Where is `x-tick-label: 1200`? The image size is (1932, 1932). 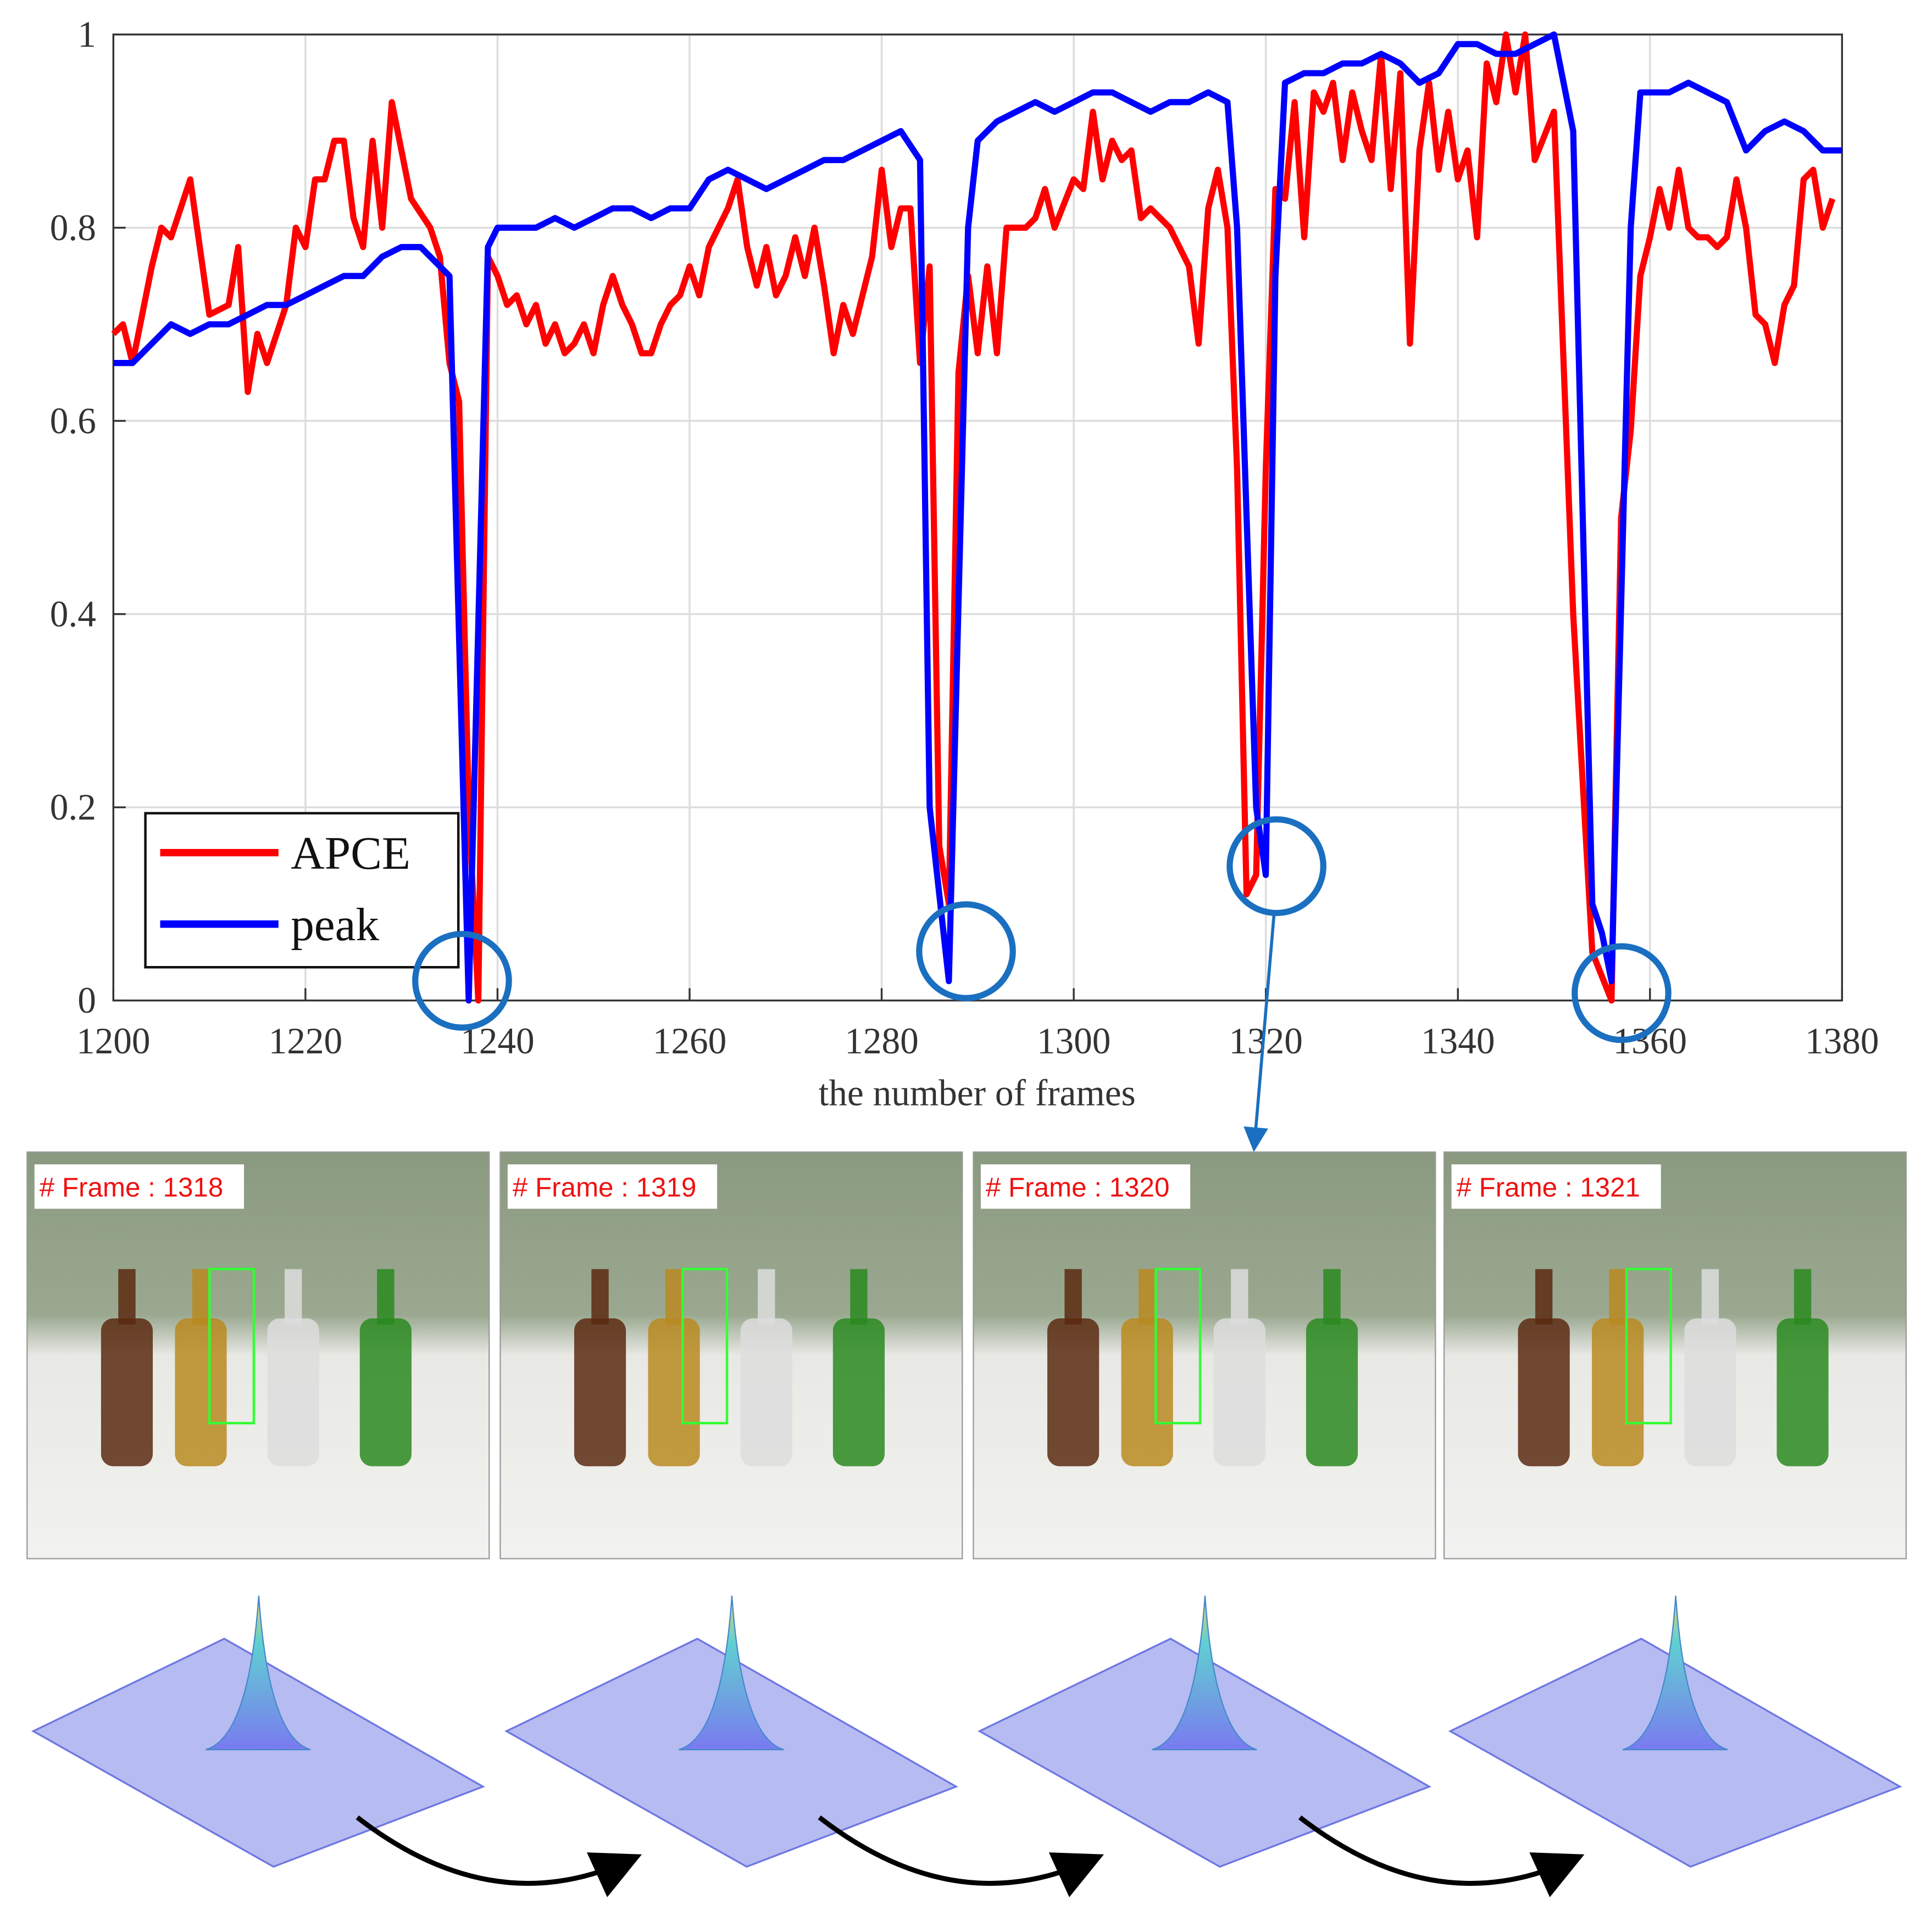 x-tick-label: 1200 is located at coordinates (113, 1041).